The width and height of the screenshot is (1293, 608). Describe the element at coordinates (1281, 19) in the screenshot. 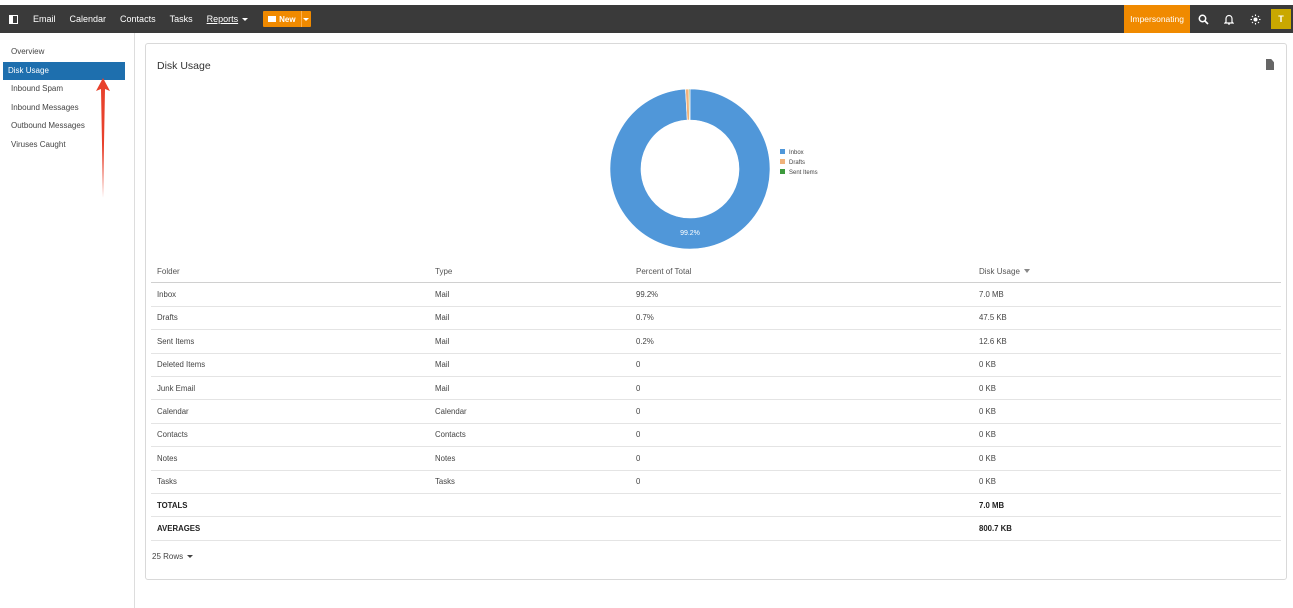

I see `avatar: T` at that location.